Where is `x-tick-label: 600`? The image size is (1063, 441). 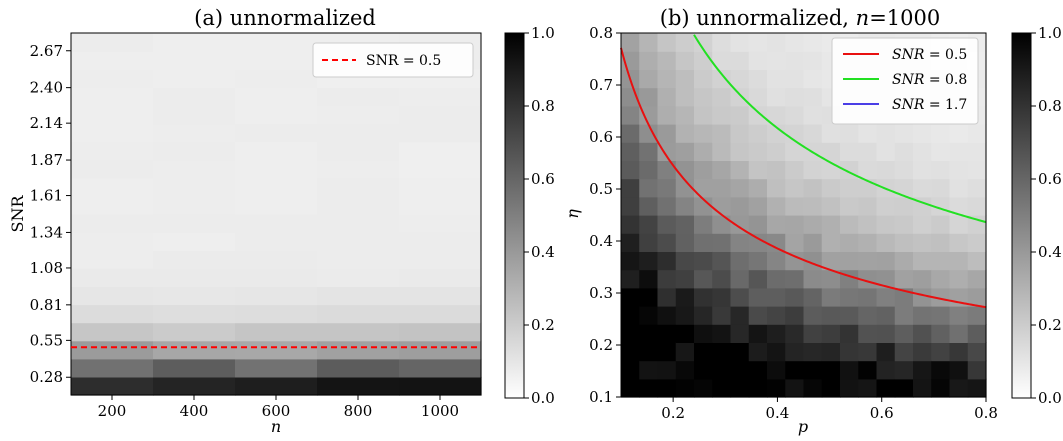
x-tick-label: 600 is located at coordinates (276, 411).